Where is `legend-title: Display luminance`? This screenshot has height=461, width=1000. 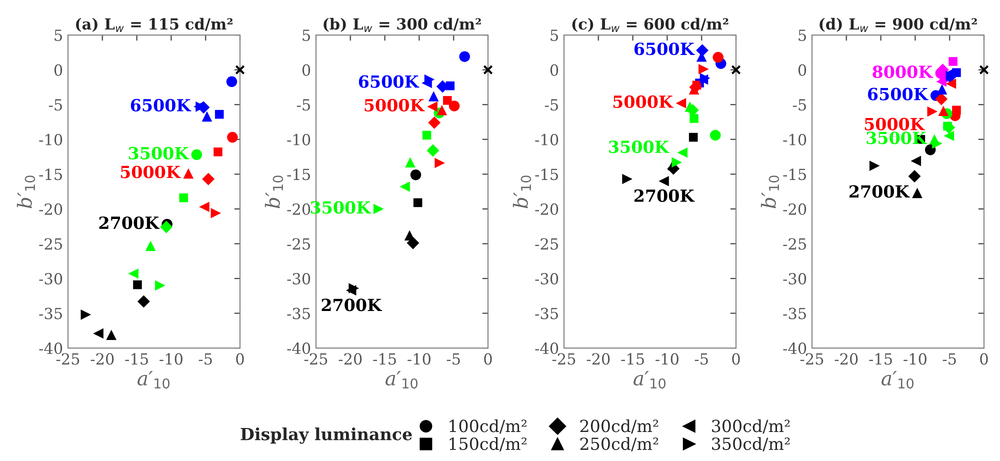
legend-title: Display luminance is located at coordinates (326, 435).